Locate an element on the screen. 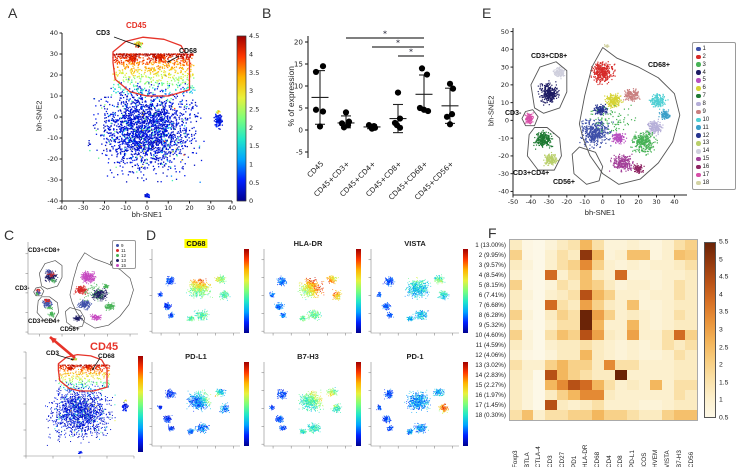  panel-e-cd3cd4-label: CD3+CD4+ is located at coordinates (531, 173).